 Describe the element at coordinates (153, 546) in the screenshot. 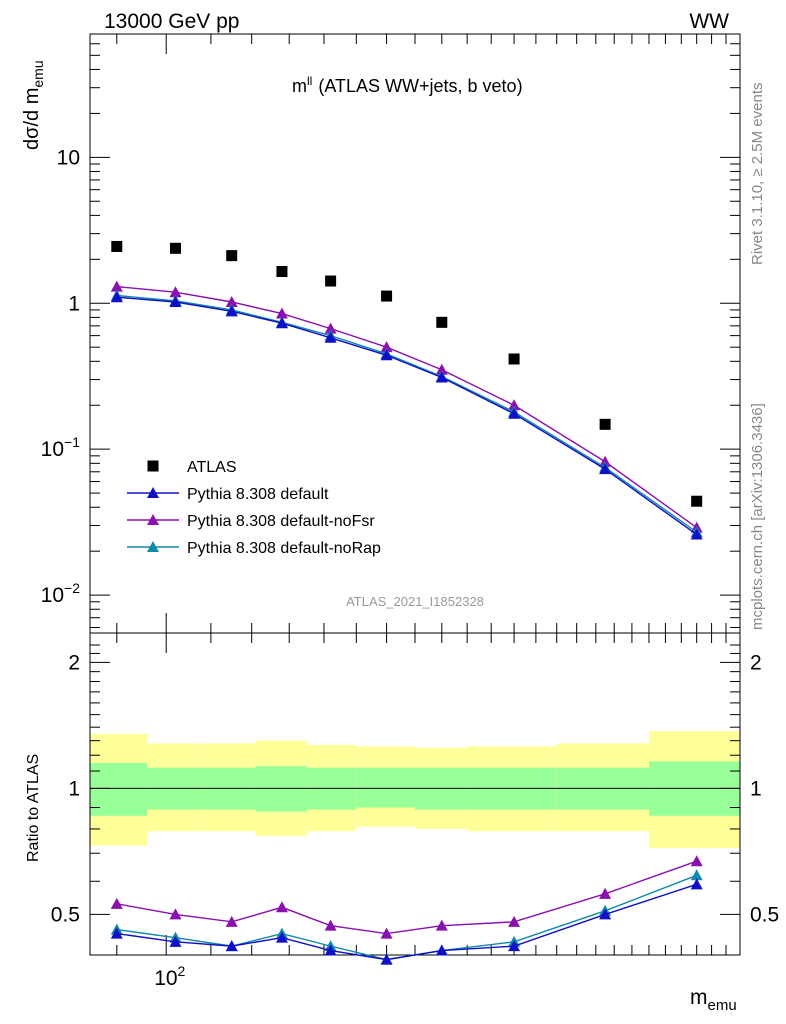

I see `legend-marker-pythia-8-308-default-norap` at that location.